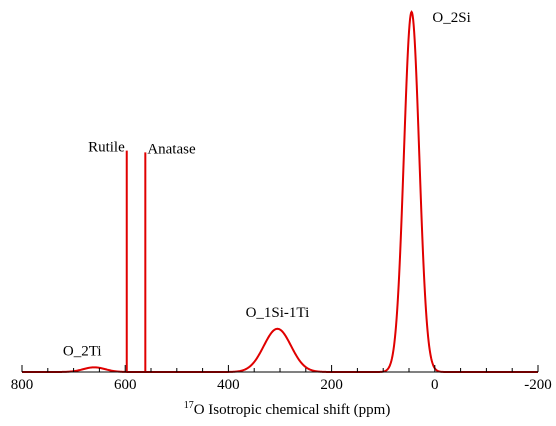  I want to click on x-axis-title-text: Isotropic chemical shift (ppm), so click(299, 410).